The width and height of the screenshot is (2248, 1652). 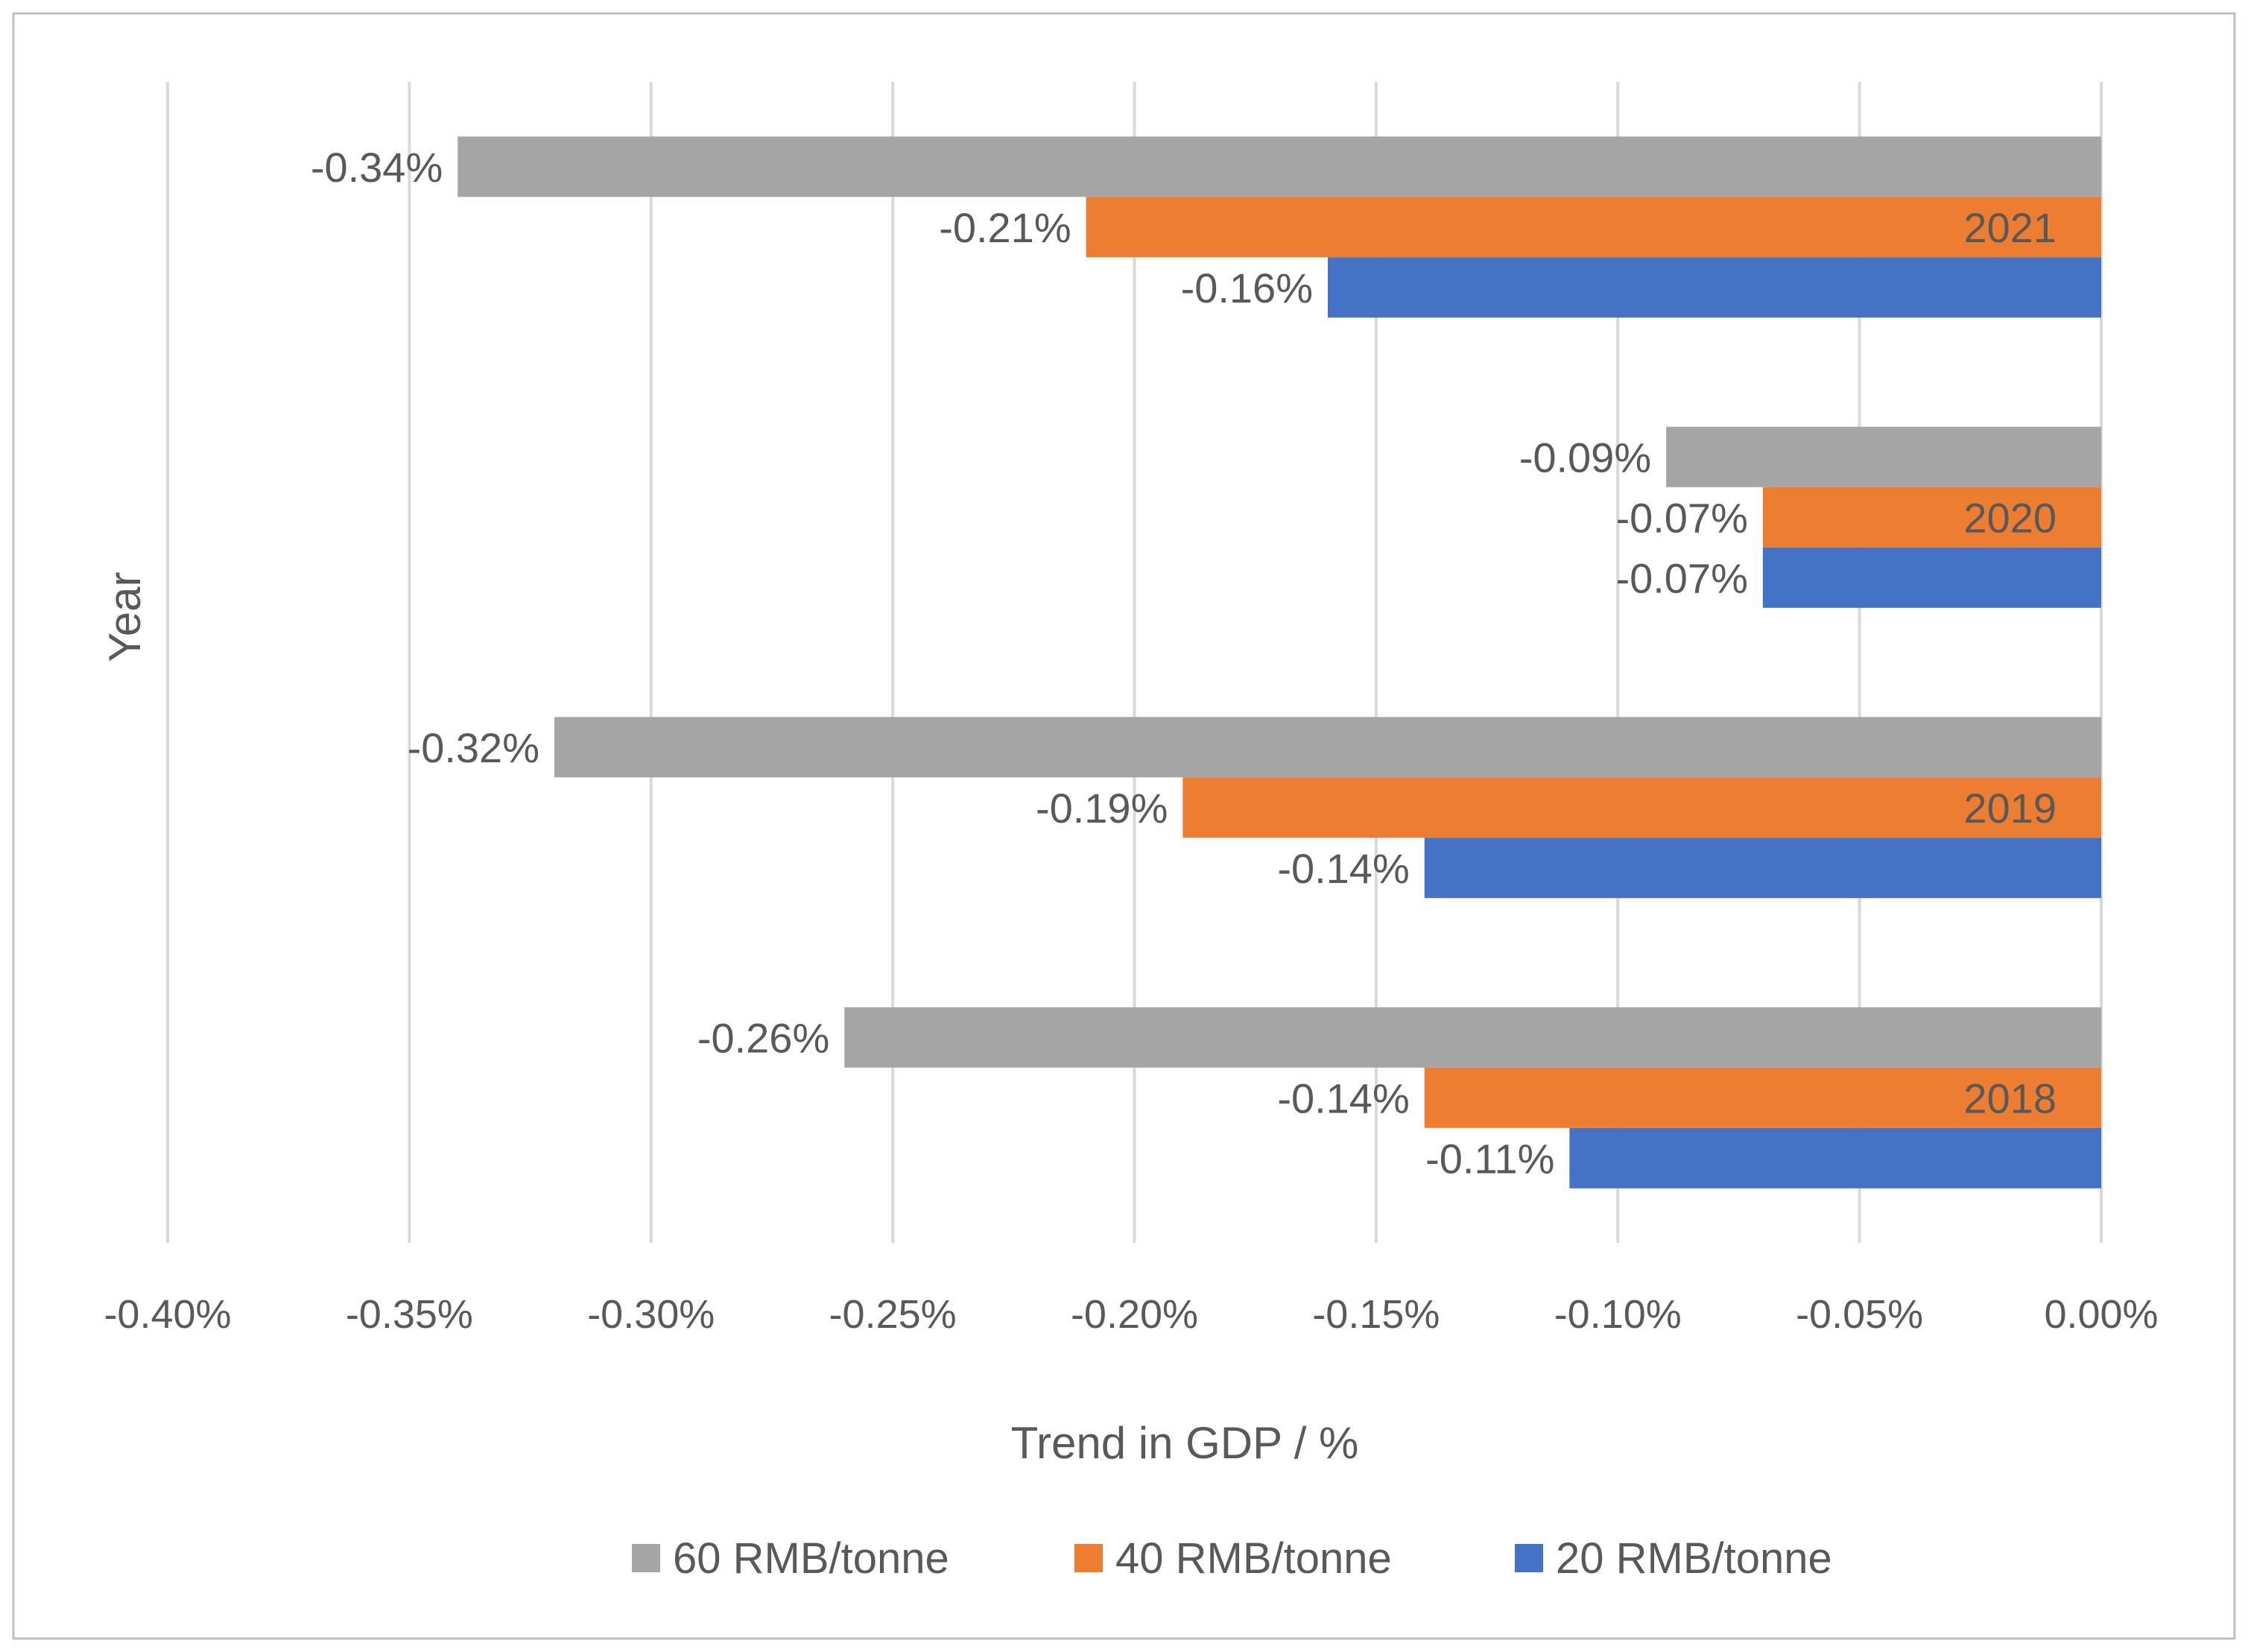 I want to click on legend-label: 20 RMB/tonne, so click(x=1694, y=1558).